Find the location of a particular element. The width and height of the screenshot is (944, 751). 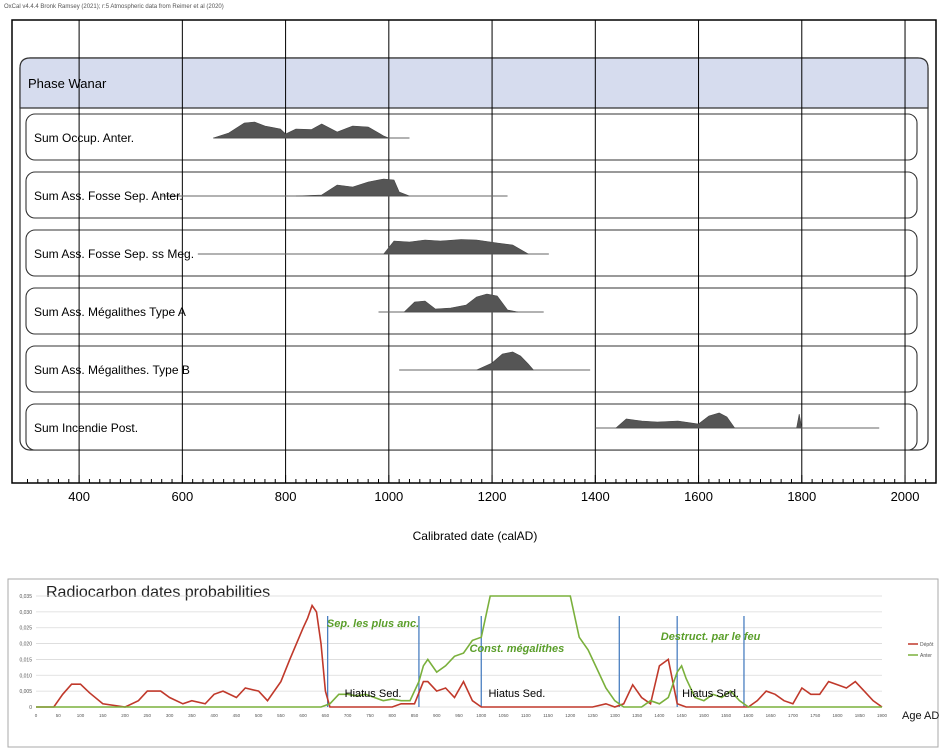

x-tick-label: 500 is located at coordinates (259, 715).